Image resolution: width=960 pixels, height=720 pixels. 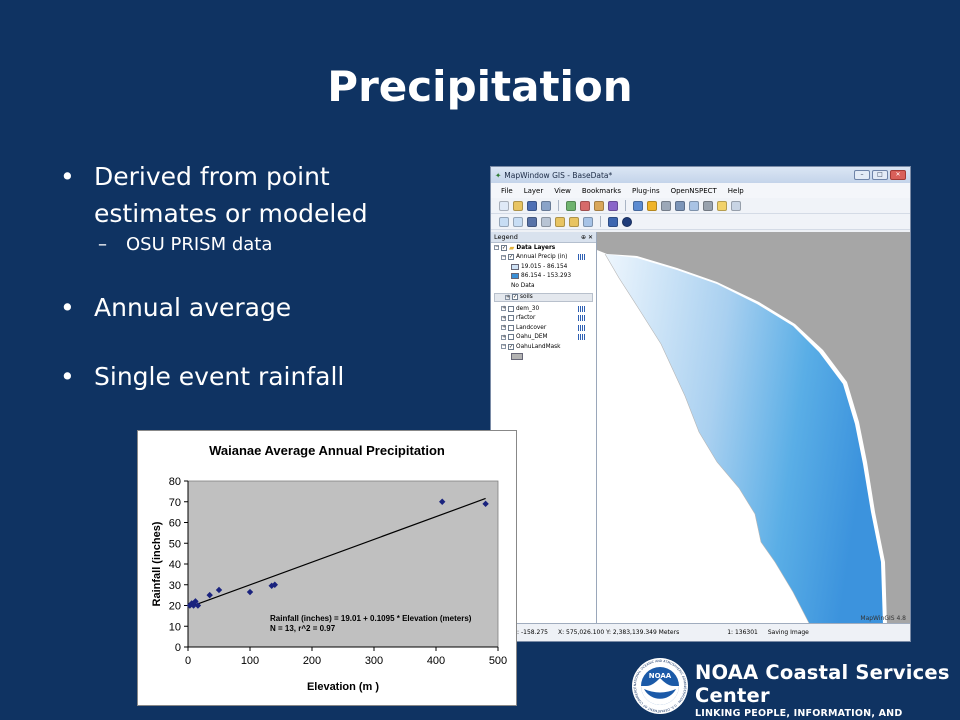 I want to click on legend-layer: + Landcover, so click(x=543, y=328).